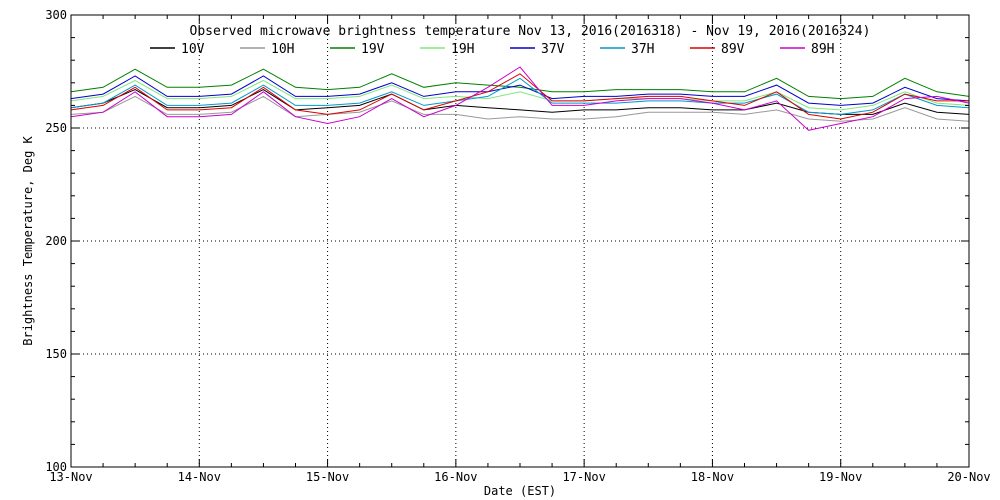 The width and height of the screenshot is (1000, 500). Describe the element at coordinates (56, 241) in the screenshot. I see `y-tick-label: 200` at that location.